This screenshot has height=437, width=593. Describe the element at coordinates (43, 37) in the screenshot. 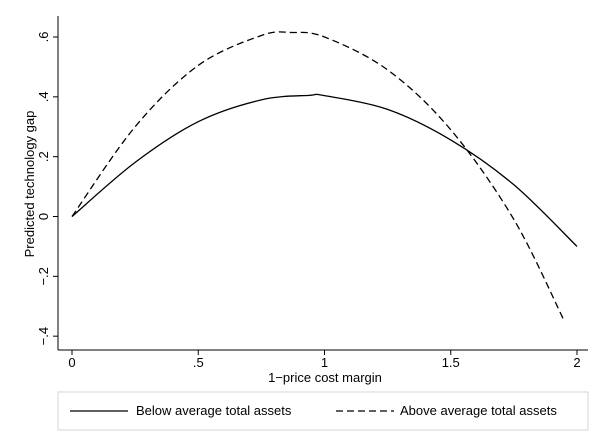

I see `y-tick-label: .6` at that location.